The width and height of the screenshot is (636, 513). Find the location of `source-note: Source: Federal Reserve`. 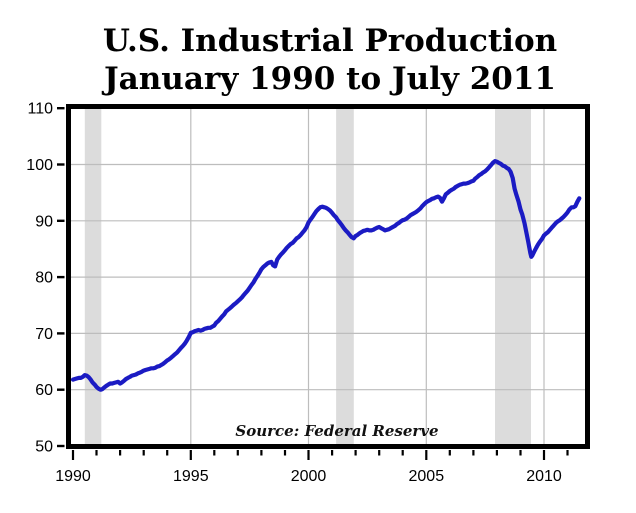

source-note: Source: Federal Reserve is located at coordinates (336, 431).